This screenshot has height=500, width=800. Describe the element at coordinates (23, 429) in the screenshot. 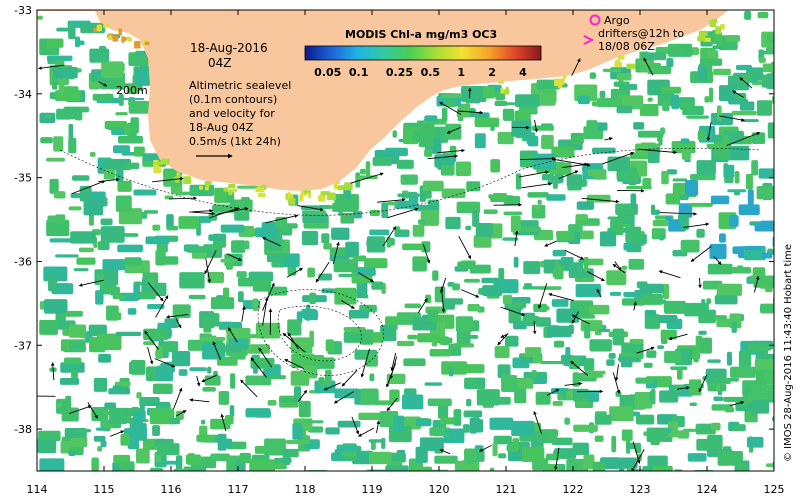

I see `y-tick-label: -38` at that location.